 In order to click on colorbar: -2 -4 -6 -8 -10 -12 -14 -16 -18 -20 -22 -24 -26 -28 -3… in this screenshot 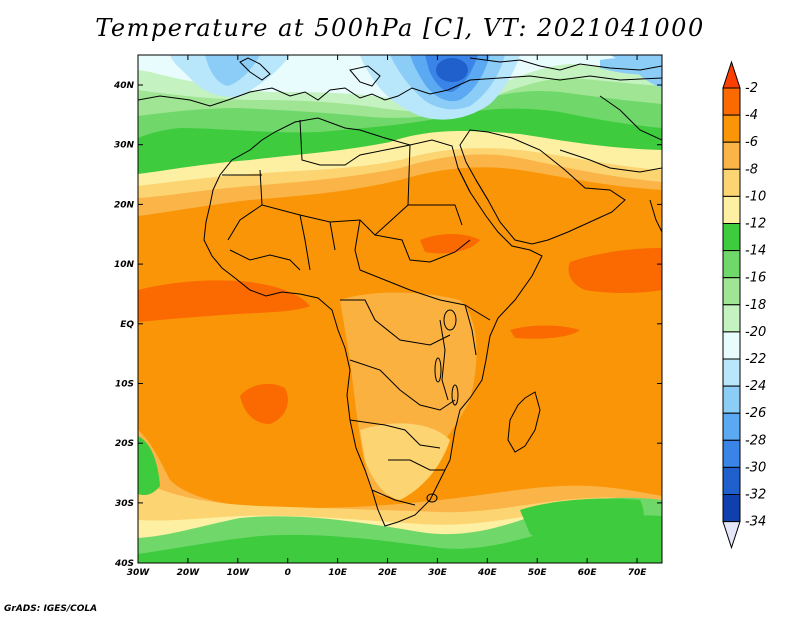, I will do `click(744, 305)`.